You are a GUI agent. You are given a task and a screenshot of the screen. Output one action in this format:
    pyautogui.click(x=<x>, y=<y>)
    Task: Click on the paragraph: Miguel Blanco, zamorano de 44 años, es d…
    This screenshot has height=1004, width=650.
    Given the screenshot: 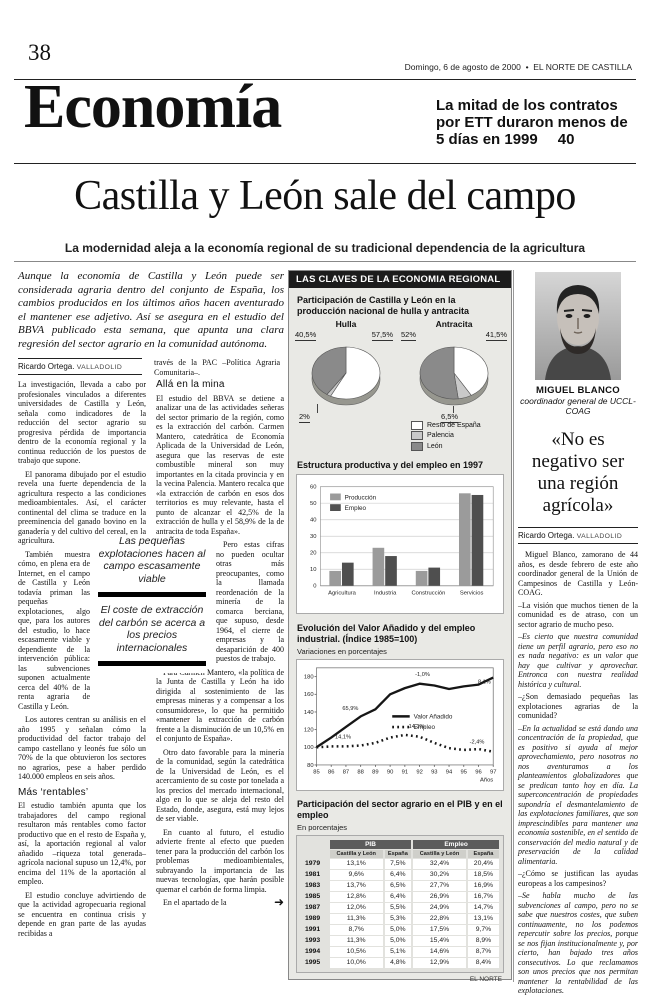 What is the action you would take?
    pyautogui.click(x=578, y=573)
    